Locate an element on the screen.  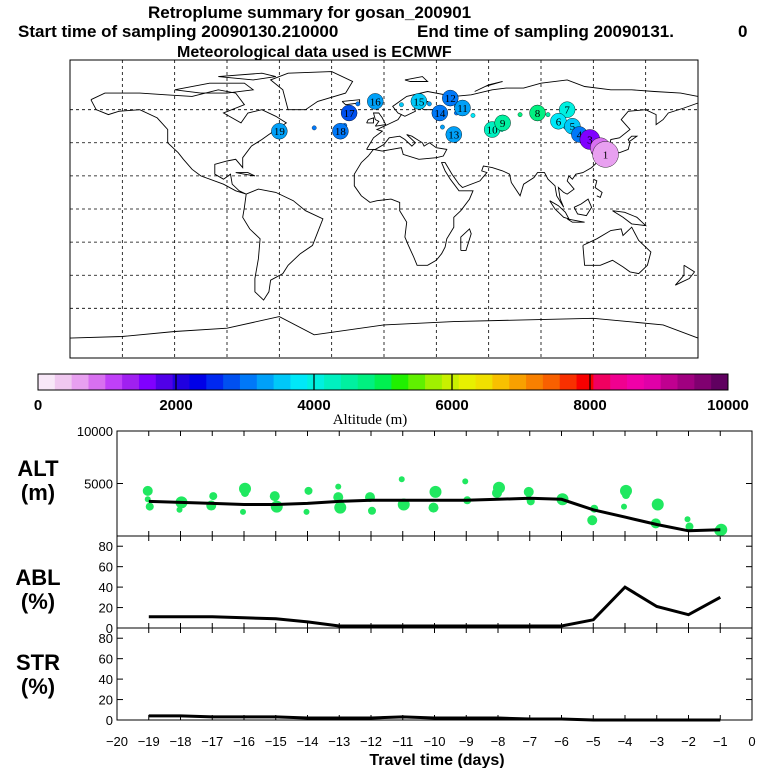
colorbar-frame is located at coordinates (383, 382).